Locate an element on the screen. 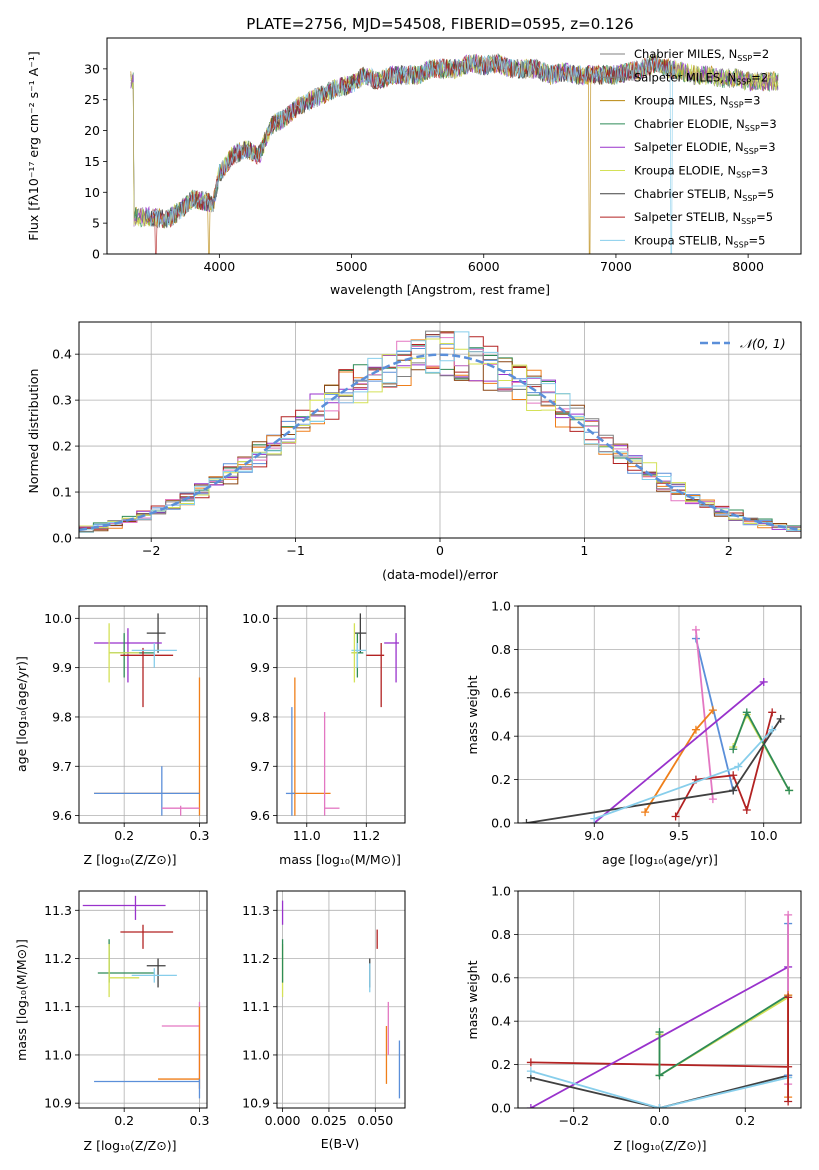 This screenshot has height=1170, width=819. mass-ebv-xlabel: E(B-V) is located at coordinates (340, 1143).